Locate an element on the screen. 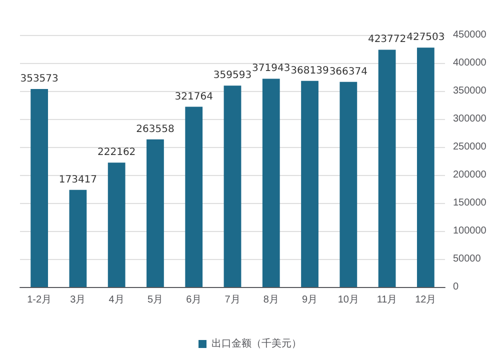 Image resolution: width=500 pixels, height=362 pixels. x-tick-label: 1-2月 is located at coordinates (39, 300).